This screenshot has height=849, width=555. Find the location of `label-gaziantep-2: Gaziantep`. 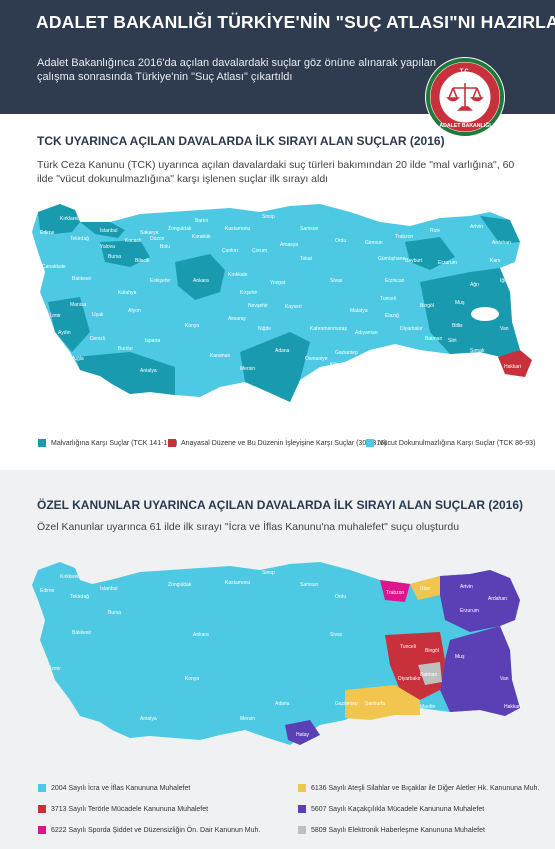

label-gaziantep-2: Gaziantep is located at coordinates (346, 704).